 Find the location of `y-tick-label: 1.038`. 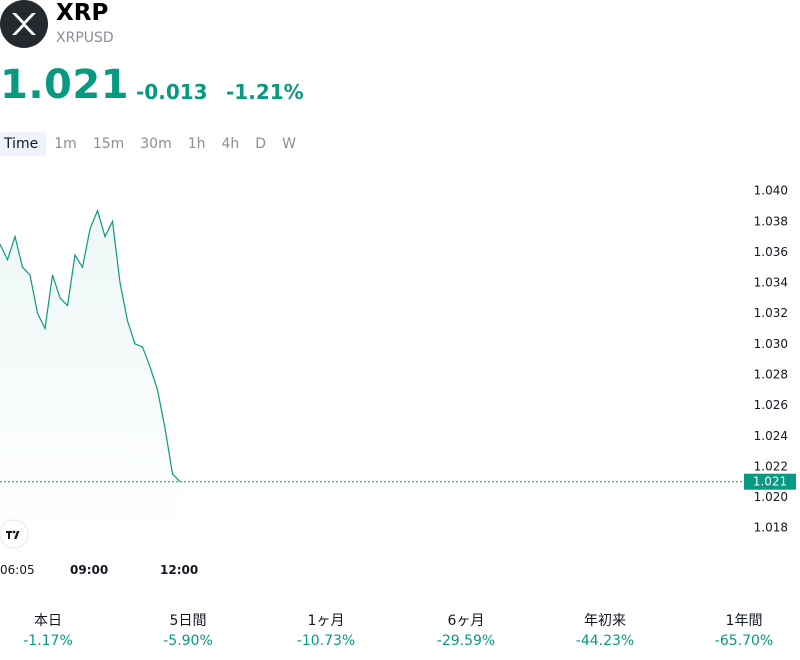

y-tick-label: 1.038 is located at coordinates (771, 221).